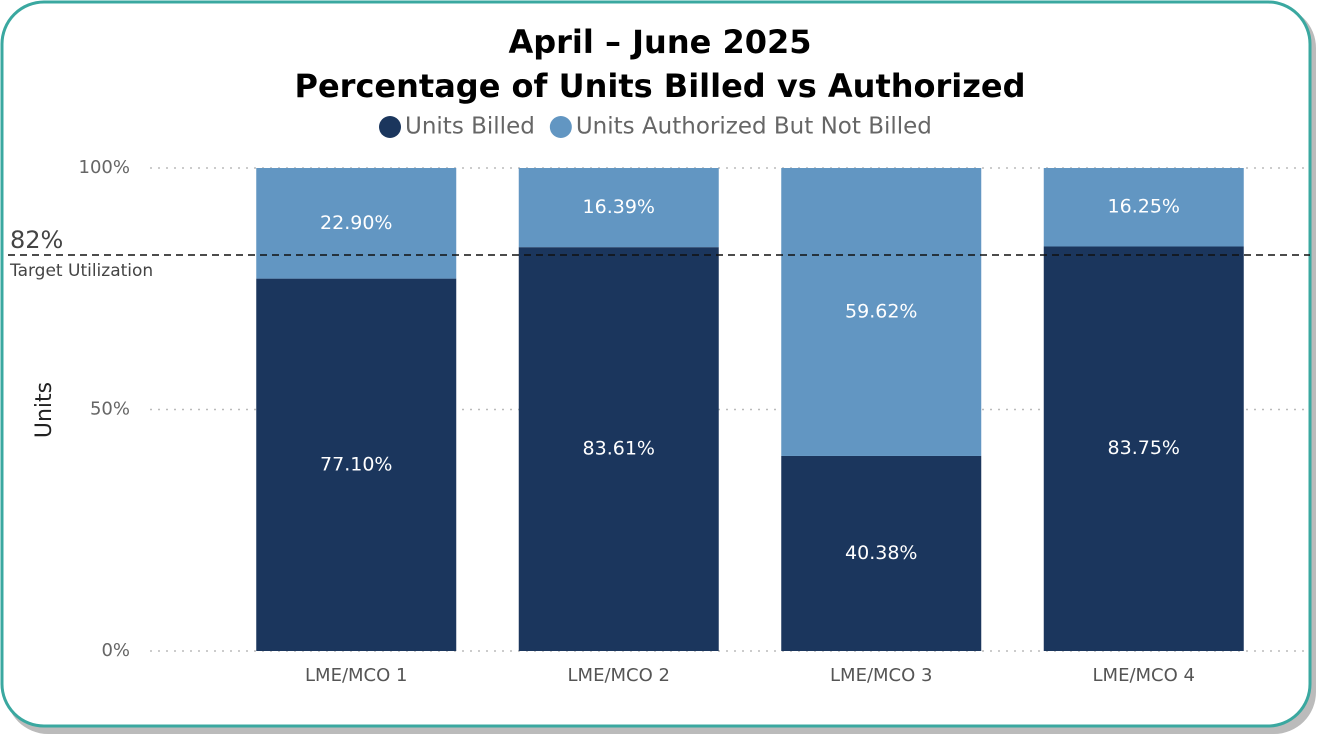 The height and width of the screenshot is (736, 1319). I want to click on data-label: 22.90%, so click(356, 223).